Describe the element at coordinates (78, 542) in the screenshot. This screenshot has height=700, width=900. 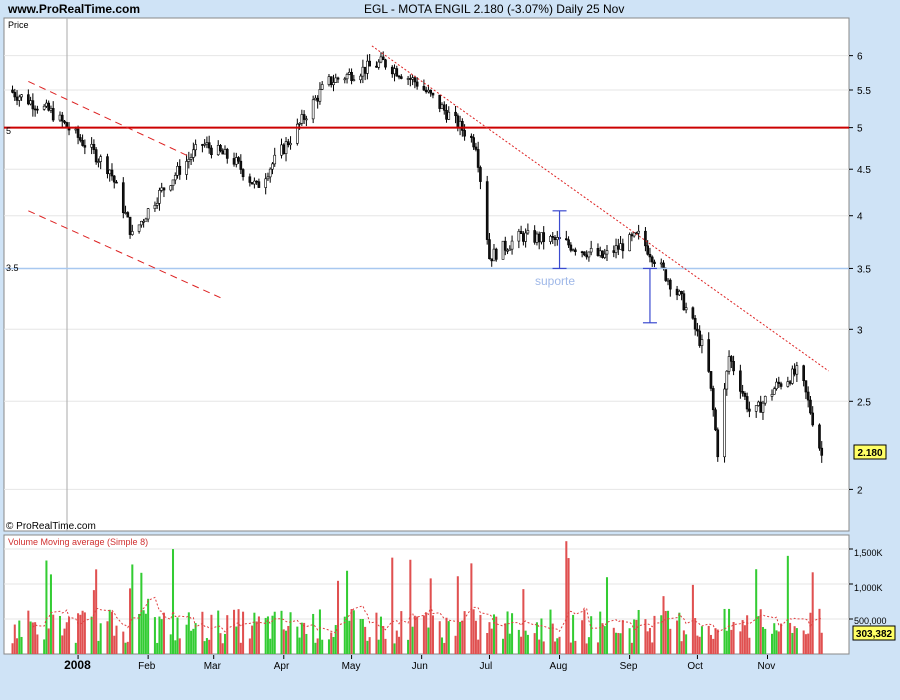
I see `volume-title: Volume Moving average (Simple 8)` at that location.